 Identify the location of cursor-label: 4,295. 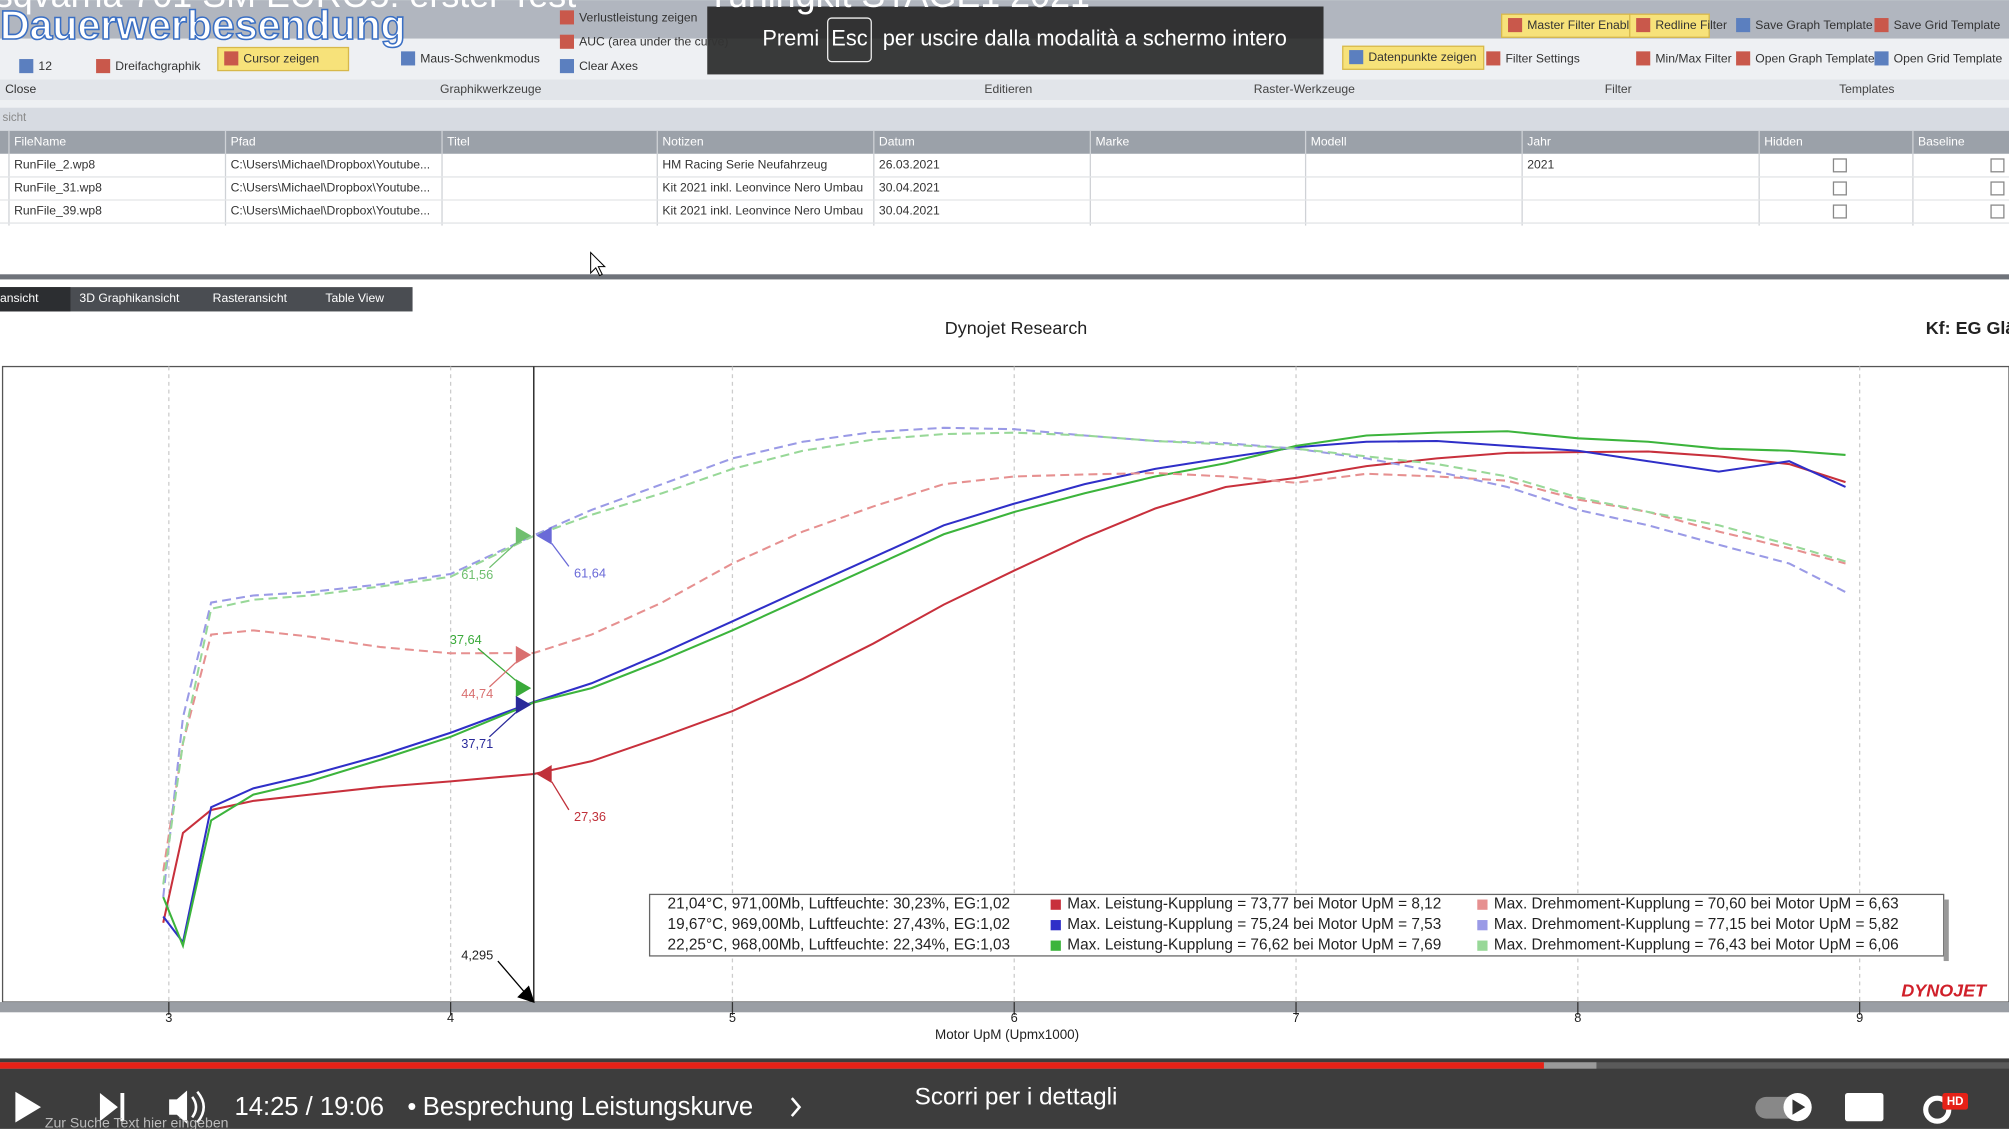
(477, 954).